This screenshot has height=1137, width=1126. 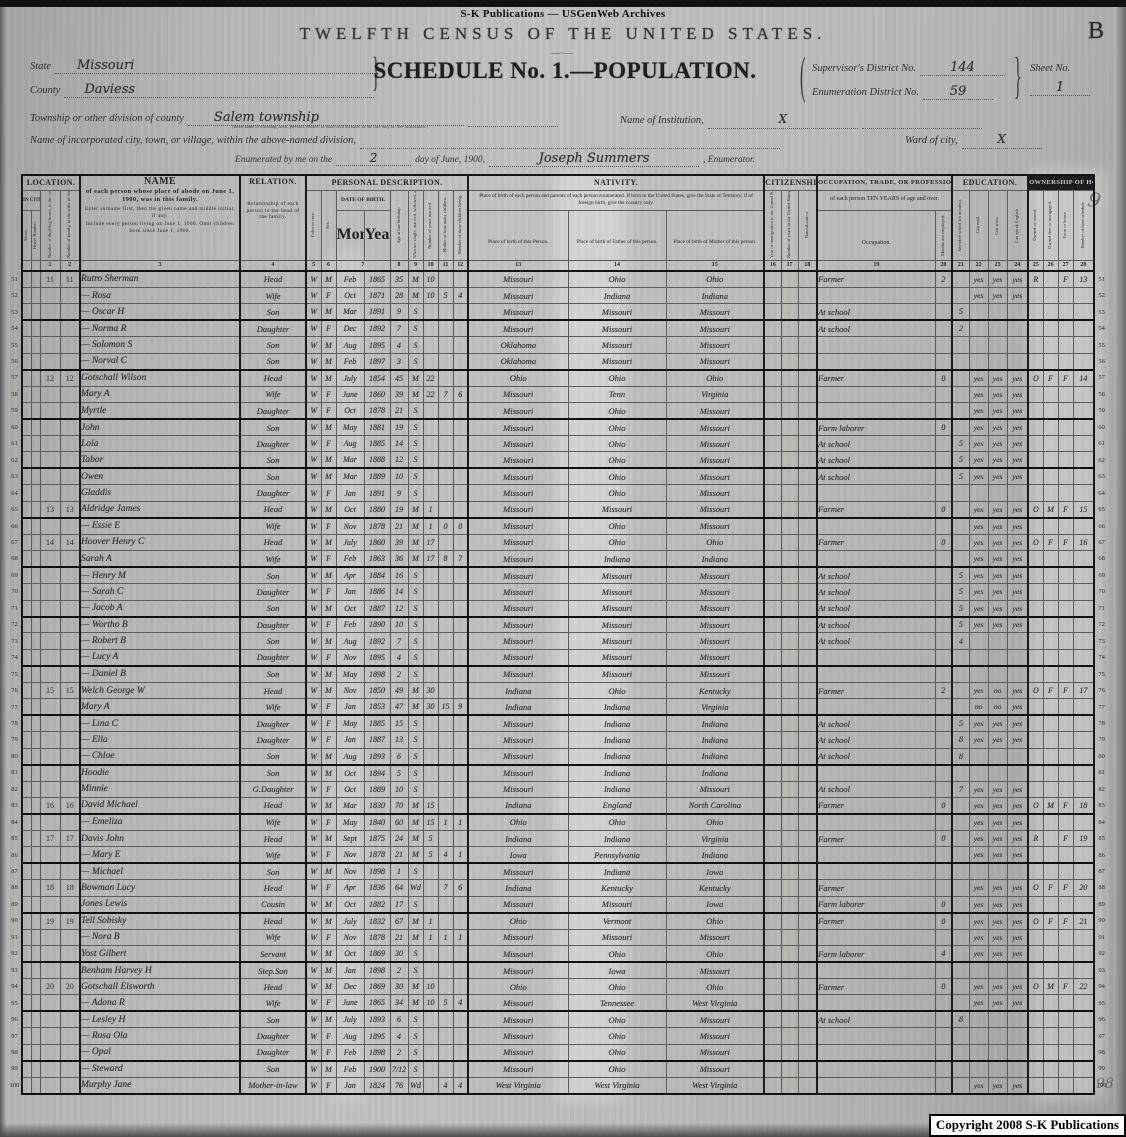 I want to click on cell-by: 1894, so click(x=377, y=773).